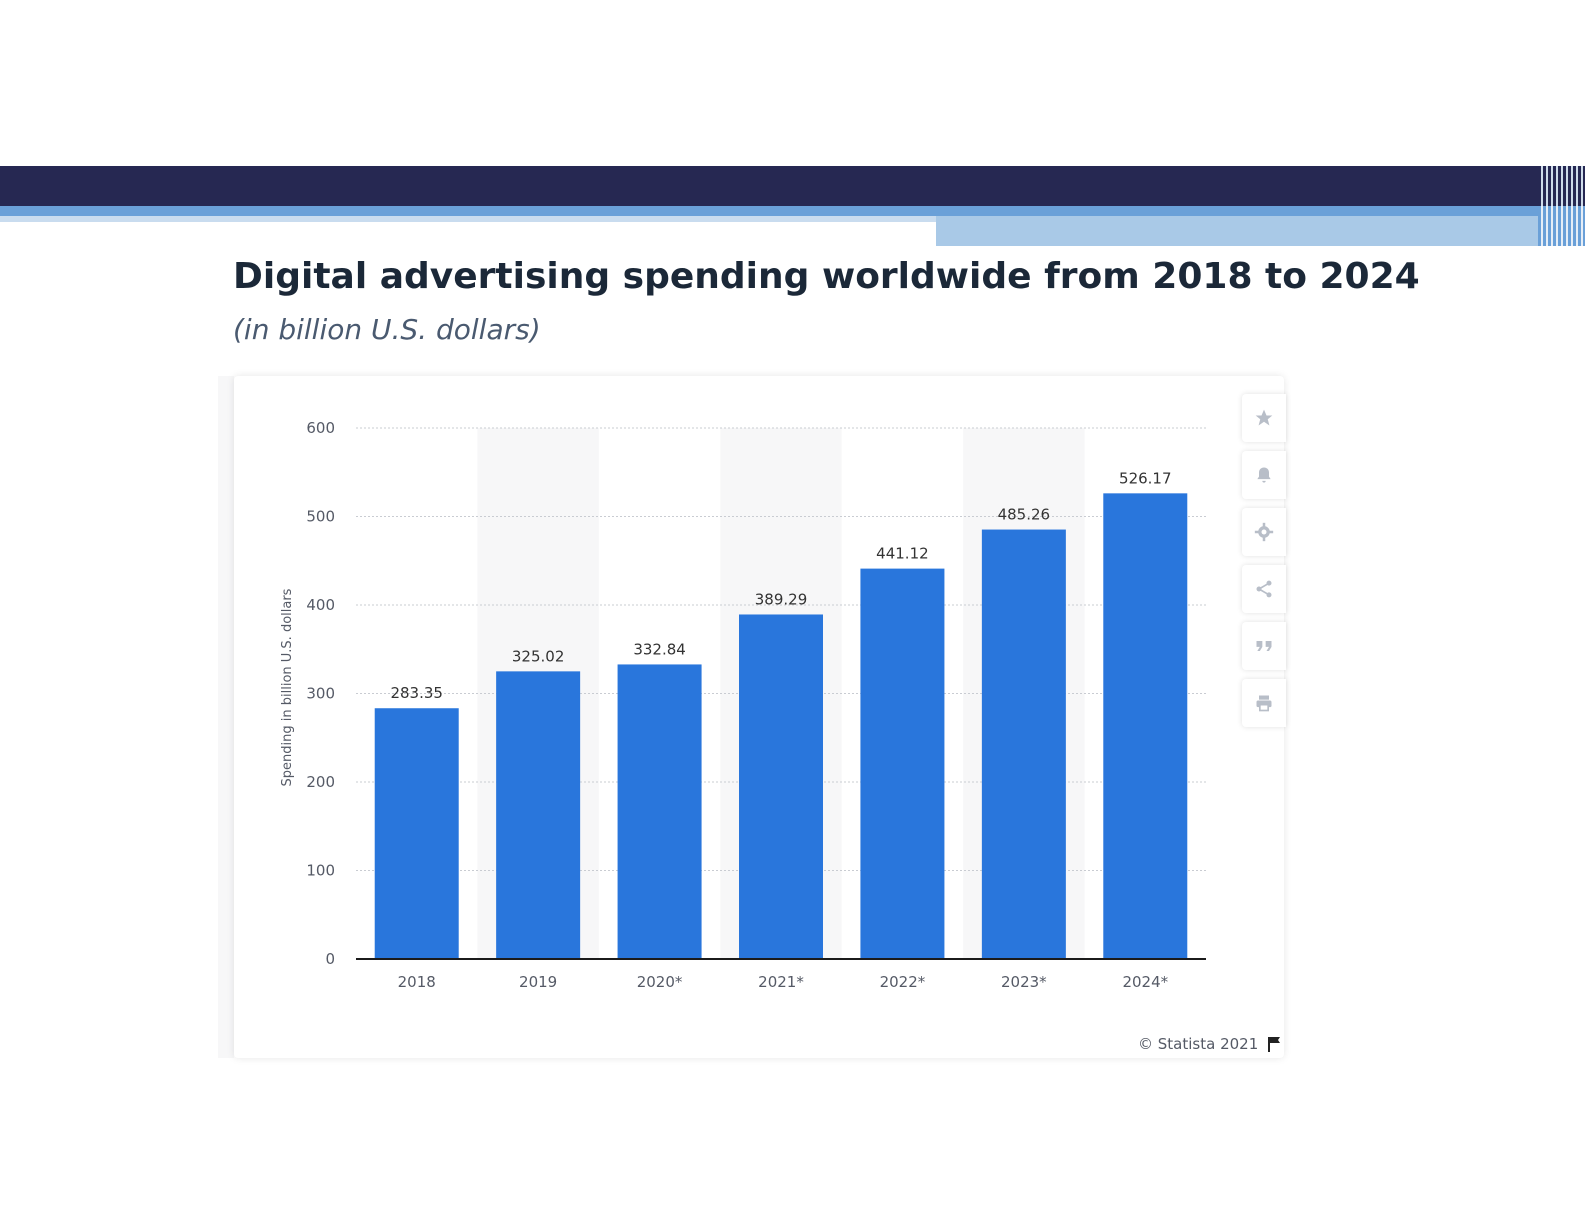 The height and width of the screenshot is (1225, 1585). What do you see at coordinates (416, 693) in the screenshot?
I see `value-label: 283.35` at bounding box center [416, 693].